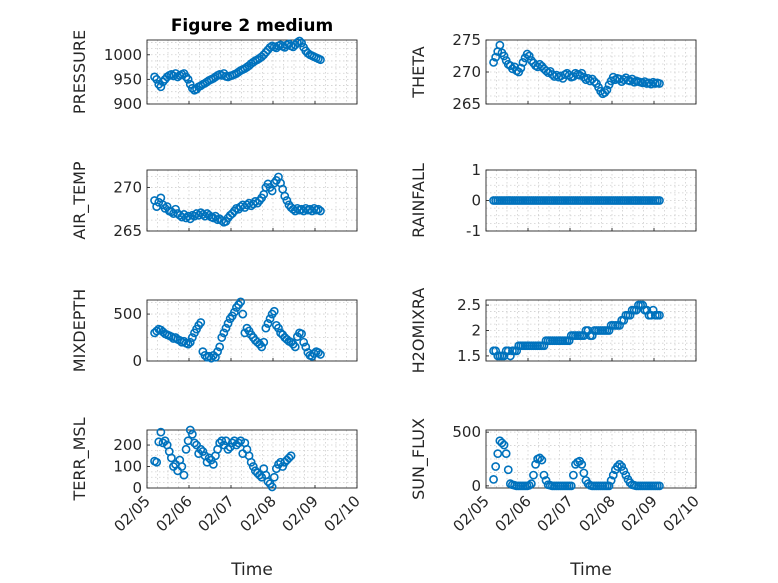 The image size is (778, 583). What do you see at coordinates (300, 513) in the screenshot?
I see `x-tick-label: 02/09` at bounding box center [300, 513].